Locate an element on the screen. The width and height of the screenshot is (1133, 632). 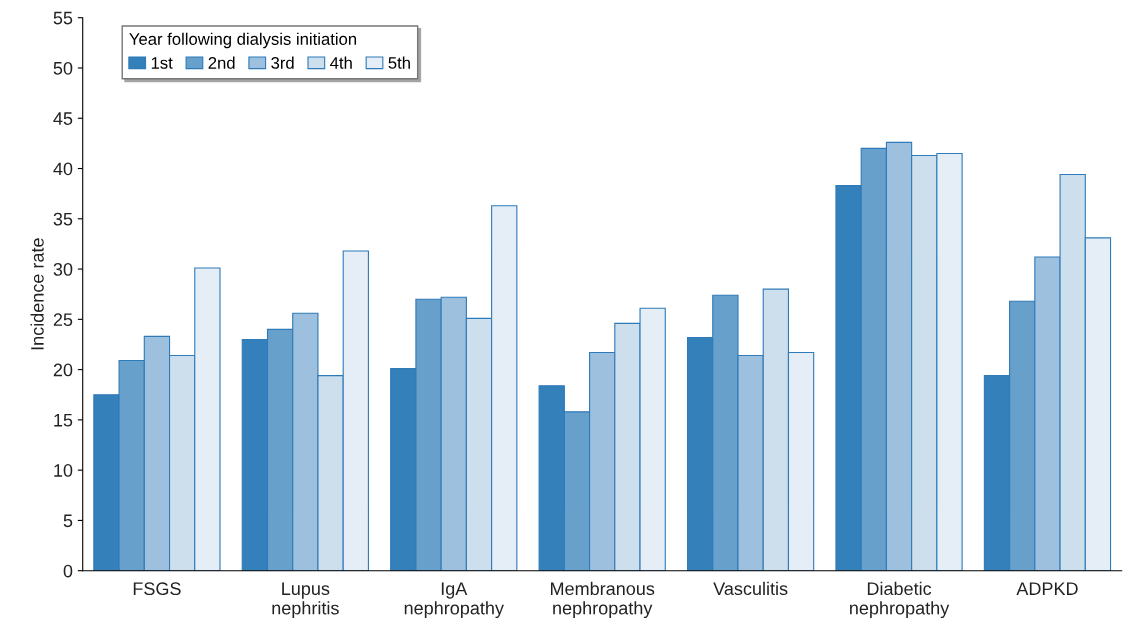
y-tick-label: 55 is located at coordinates (63, 18).